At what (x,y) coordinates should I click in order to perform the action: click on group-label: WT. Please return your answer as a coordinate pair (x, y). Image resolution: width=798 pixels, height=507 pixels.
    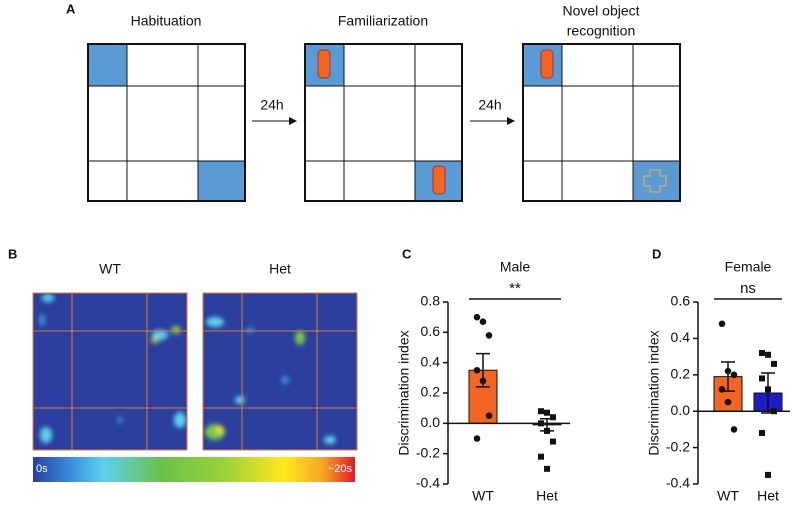
    Looking at the image, I should click on (110, 269).